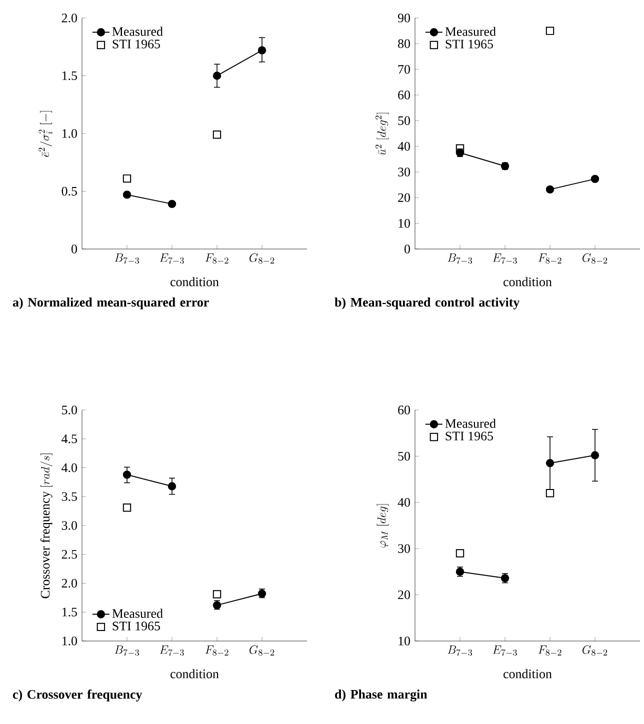 This screenshot has height=724, width=644. I want to click on y-tick-label: 70, so click(404, 69).